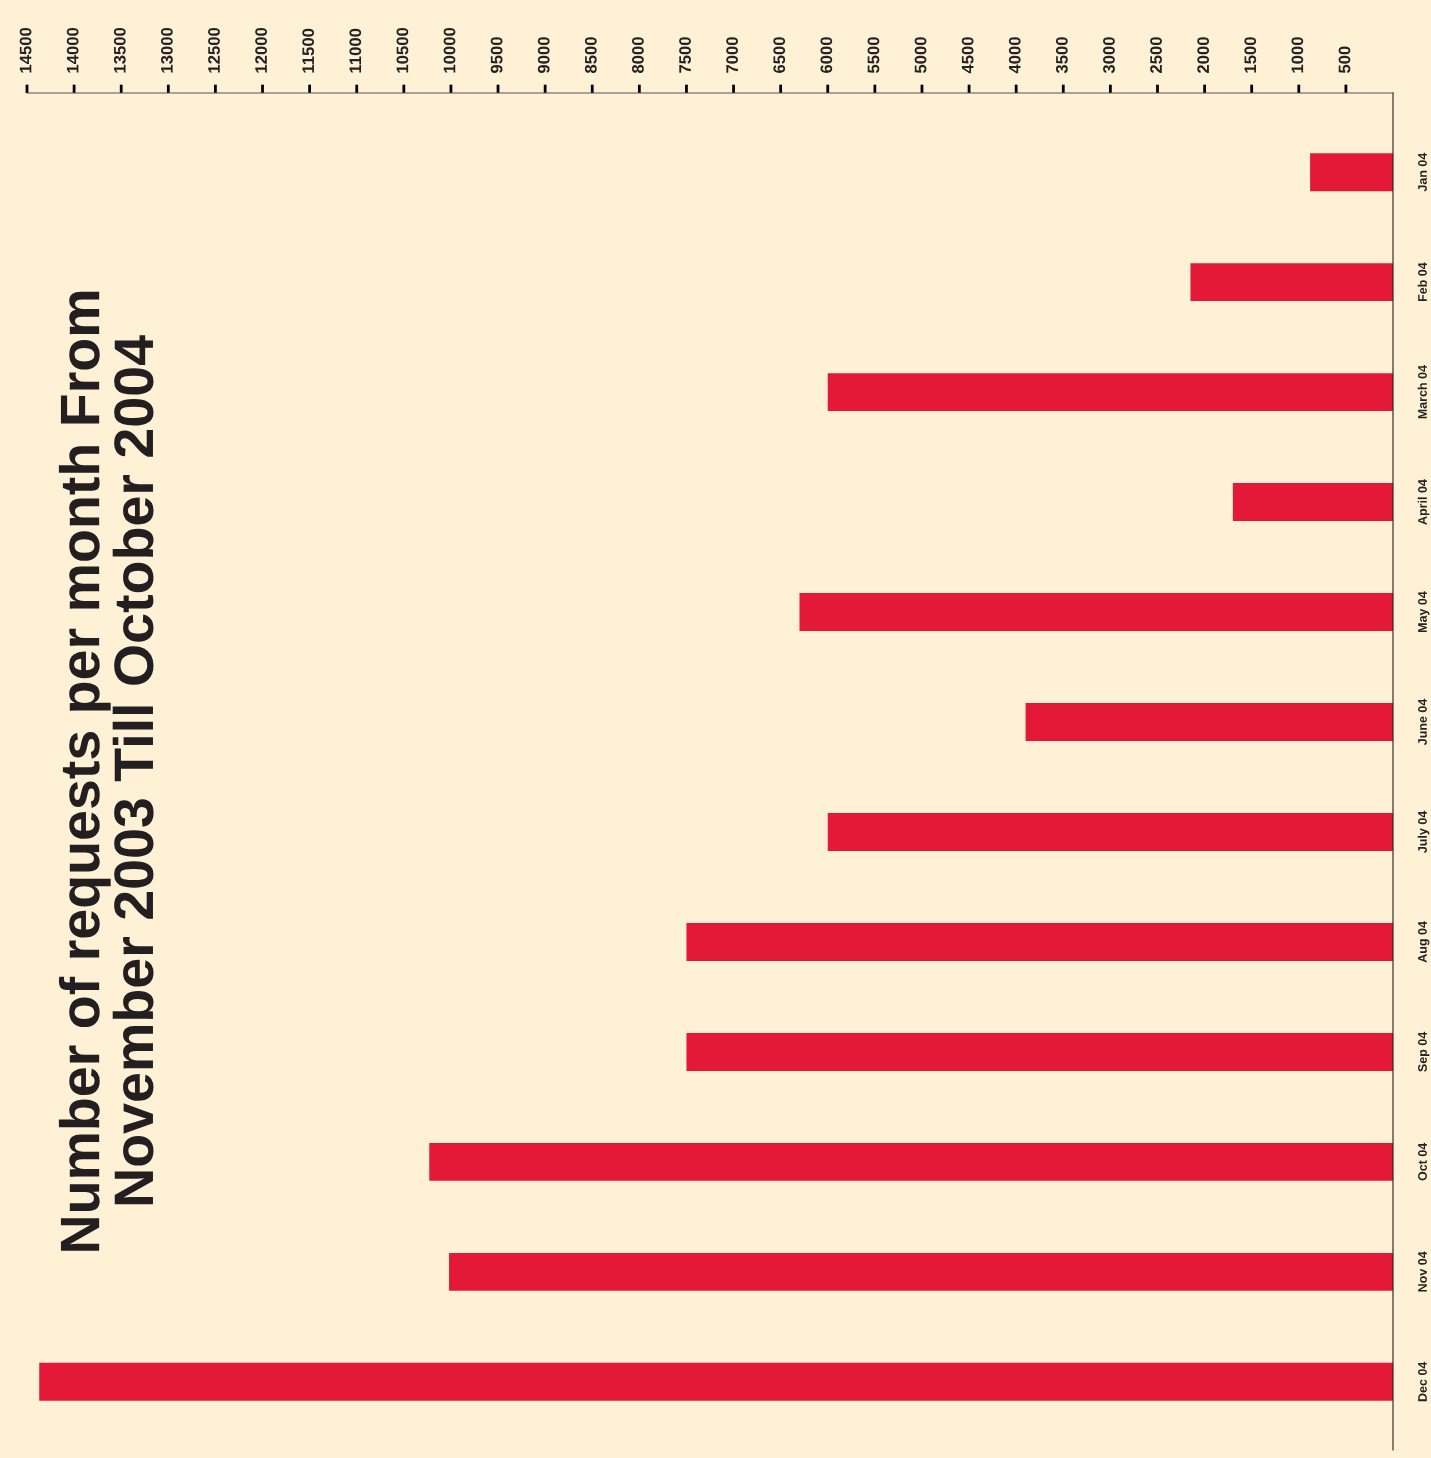 The image size is (1431, 1458). What do you see at coordinates (1422, 722) in the screenshot?
I see `y-tick-label: June 04` at bounding box center [1422, 722].